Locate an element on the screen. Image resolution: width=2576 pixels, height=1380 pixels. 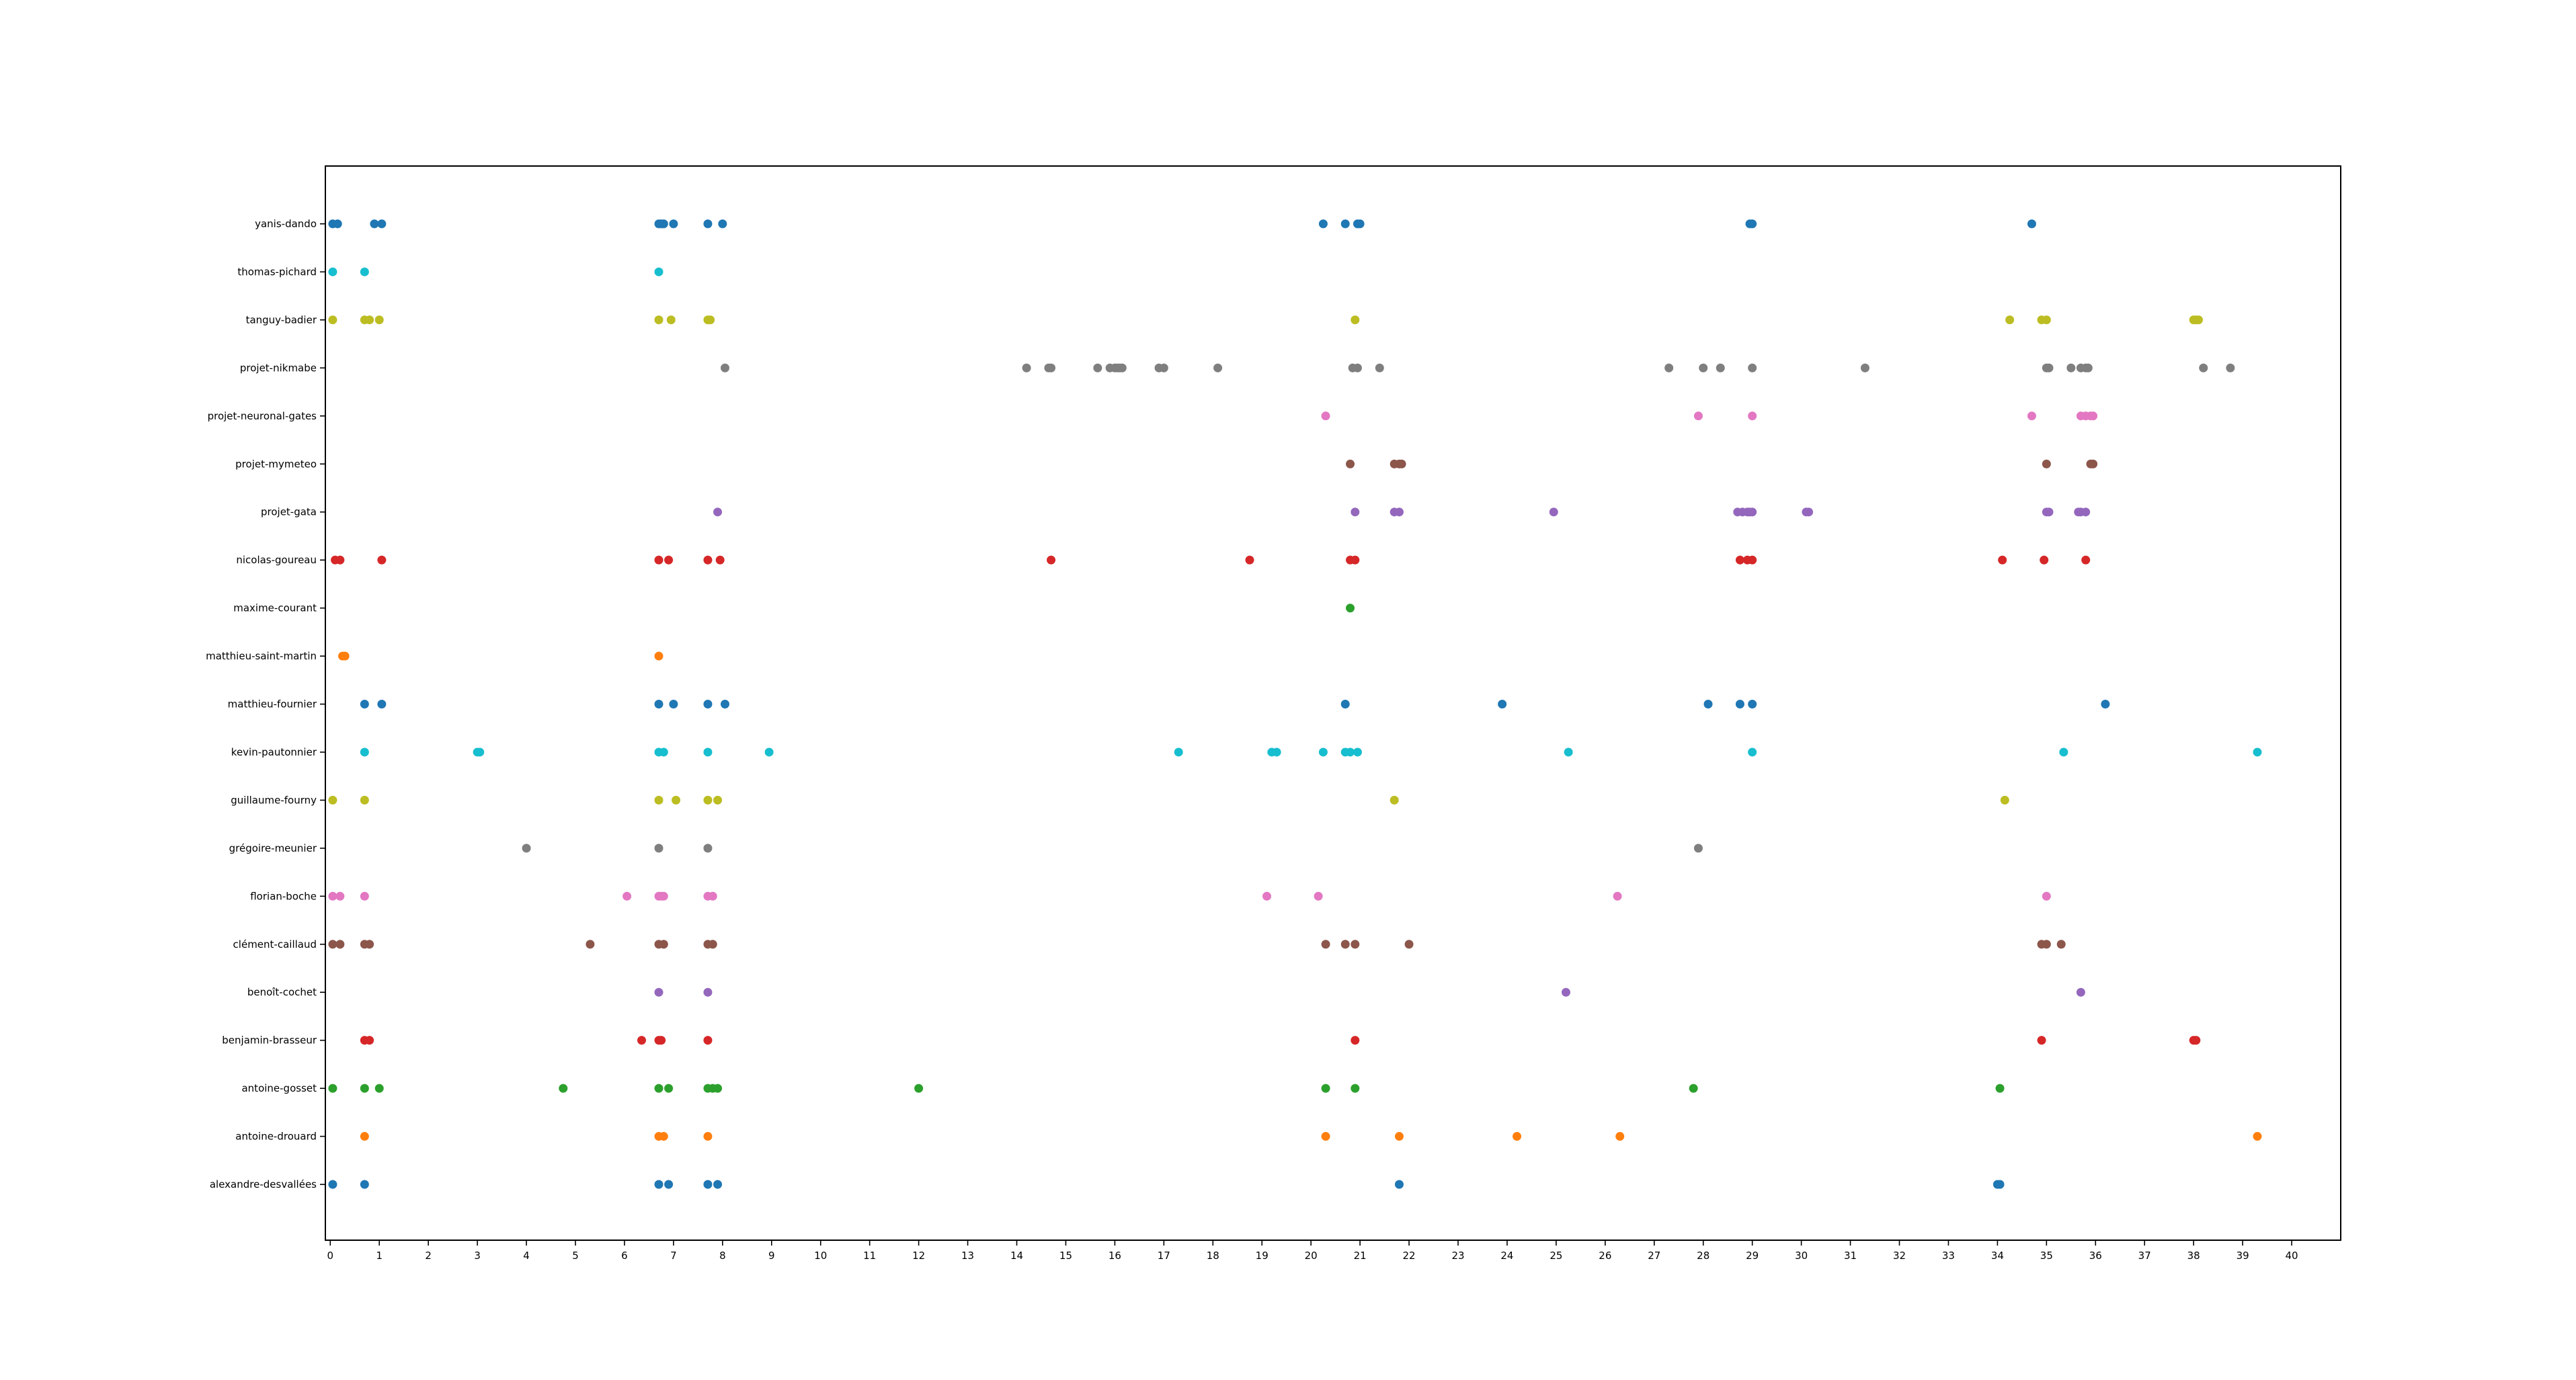
x-tick-label: 26 is located at coordinates (1605, 1256).